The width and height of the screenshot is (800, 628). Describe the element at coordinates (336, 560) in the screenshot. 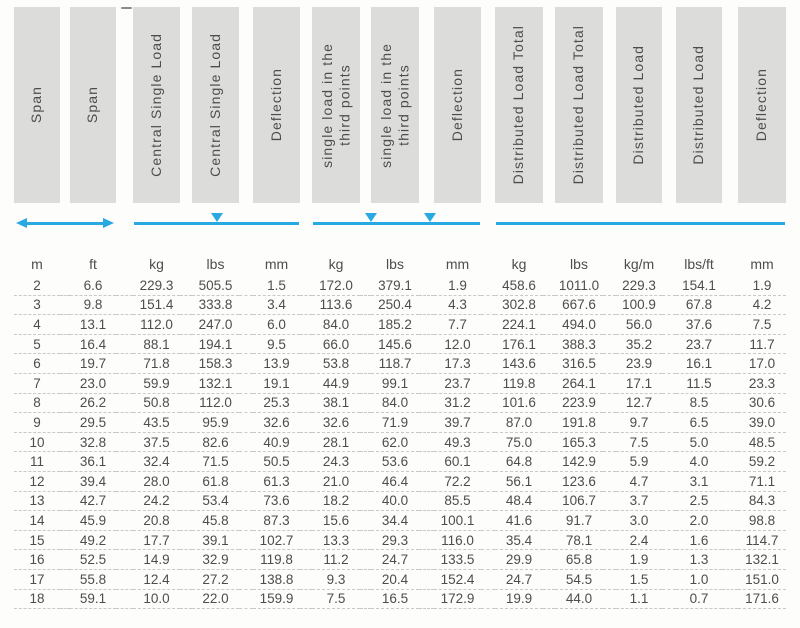

I see `table-cell: 11.2` at that location.